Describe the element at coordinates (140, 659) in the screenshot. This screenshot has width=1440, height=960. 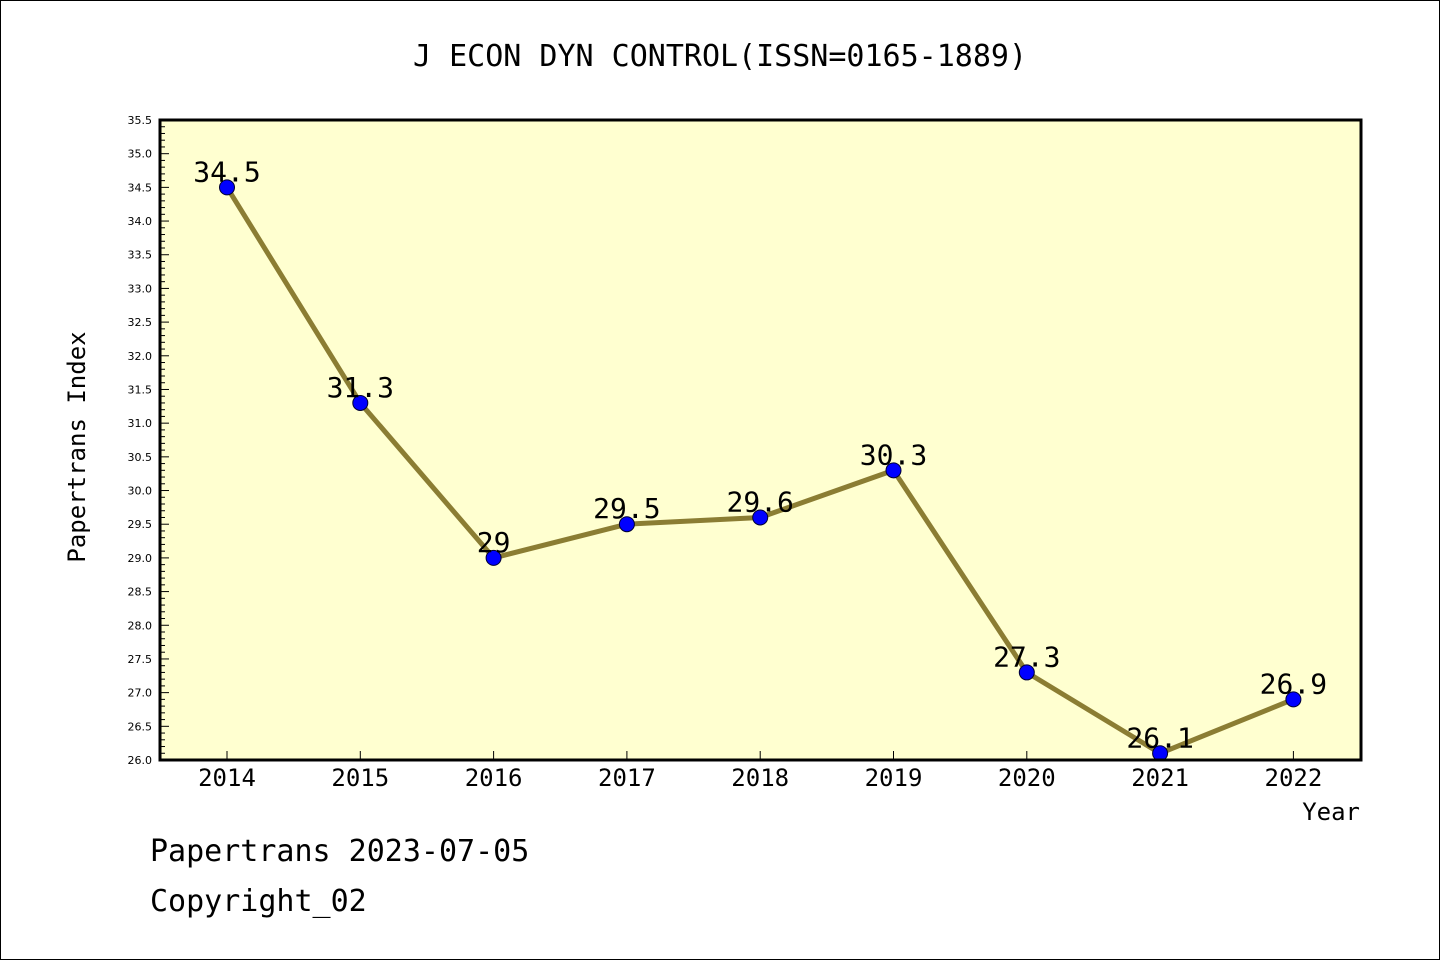
I see `y-tick-label: 27.5` at that location.